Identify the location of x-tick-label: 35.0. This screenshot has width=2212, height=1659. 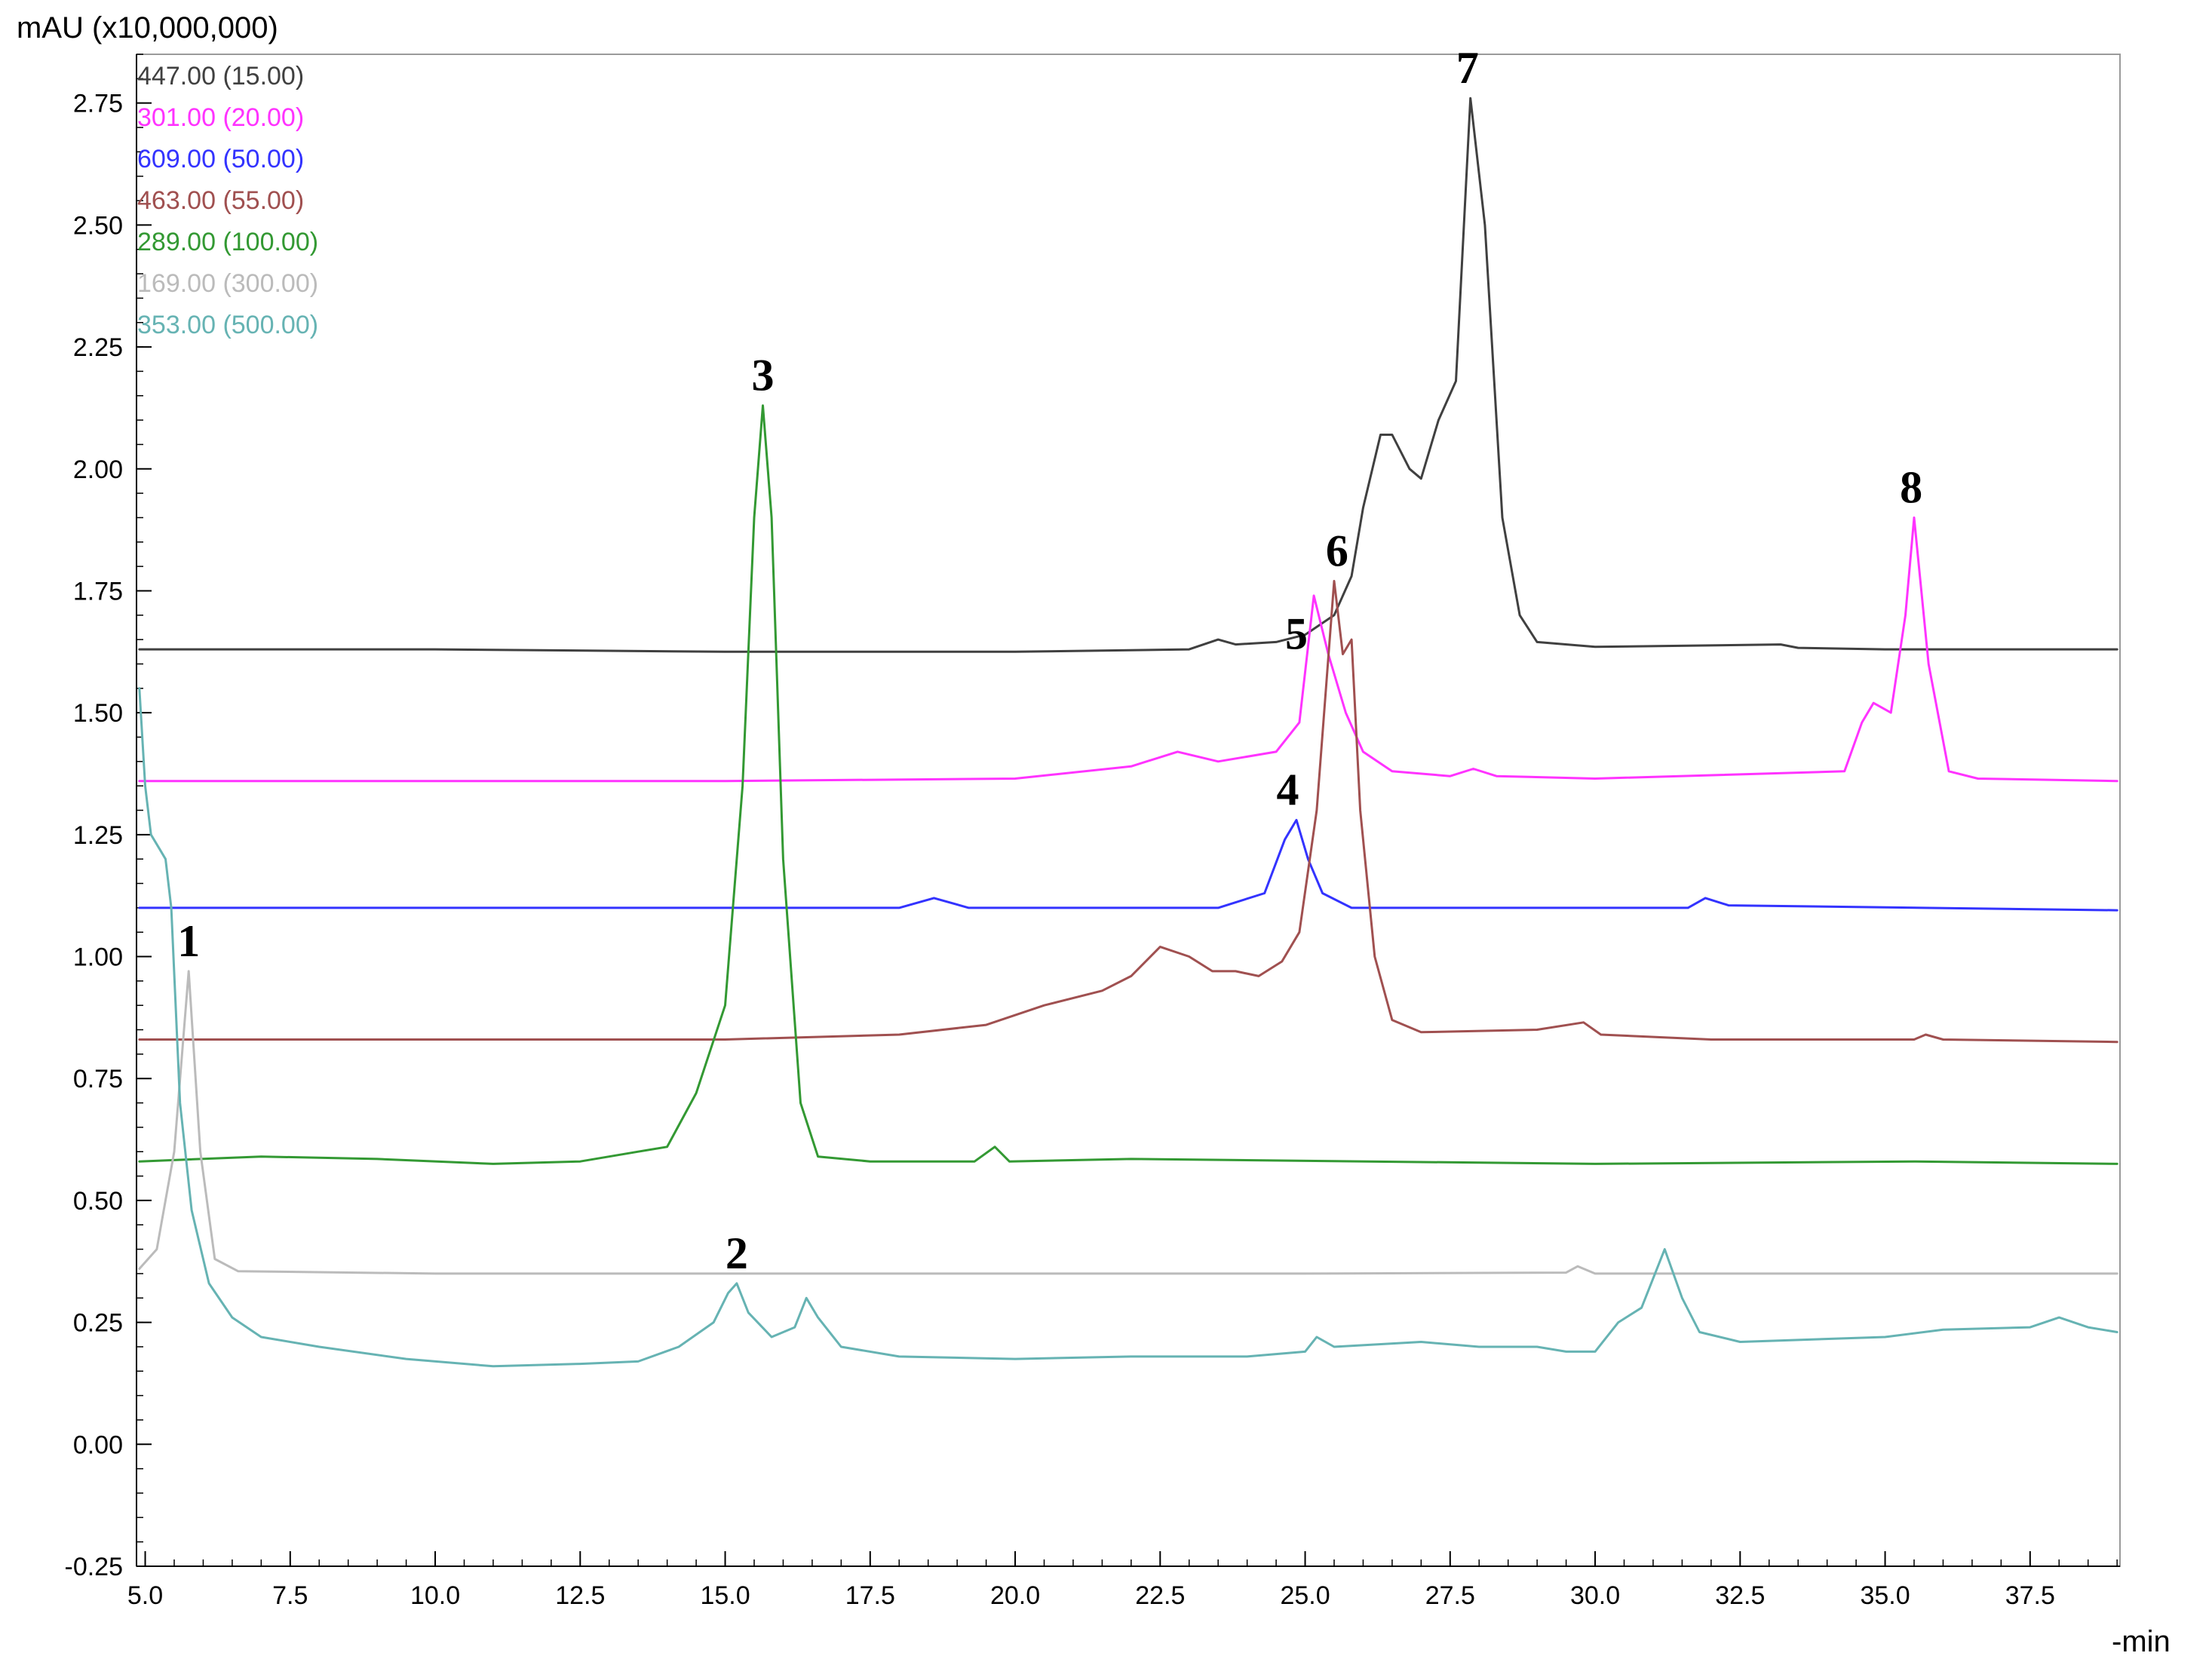
(1885, 1595).